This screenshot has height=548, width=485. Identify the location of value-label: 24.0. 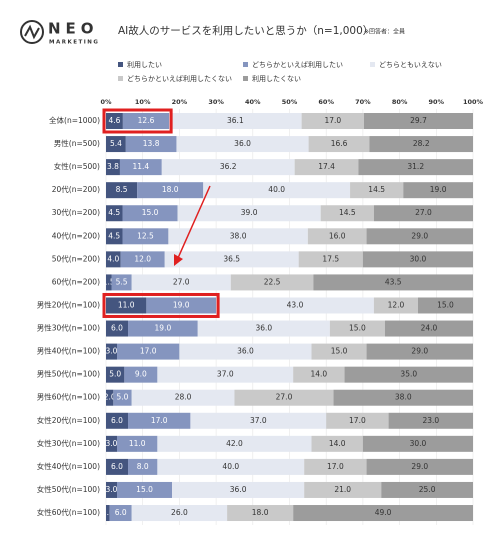
(429, 328).